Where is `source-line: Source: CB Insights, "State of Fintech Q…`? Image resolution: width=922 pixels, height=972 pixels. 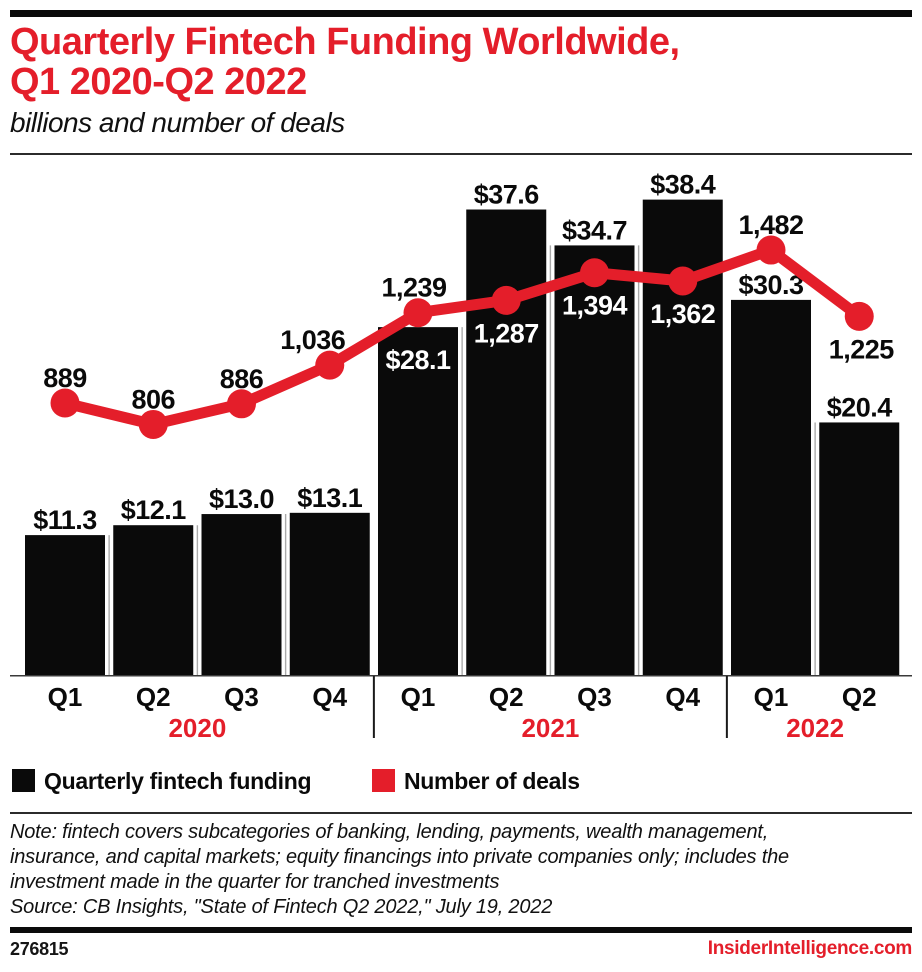
source-line: Source: CB Insights, "State of Fintech Q… is located at coordinates (281, 907).